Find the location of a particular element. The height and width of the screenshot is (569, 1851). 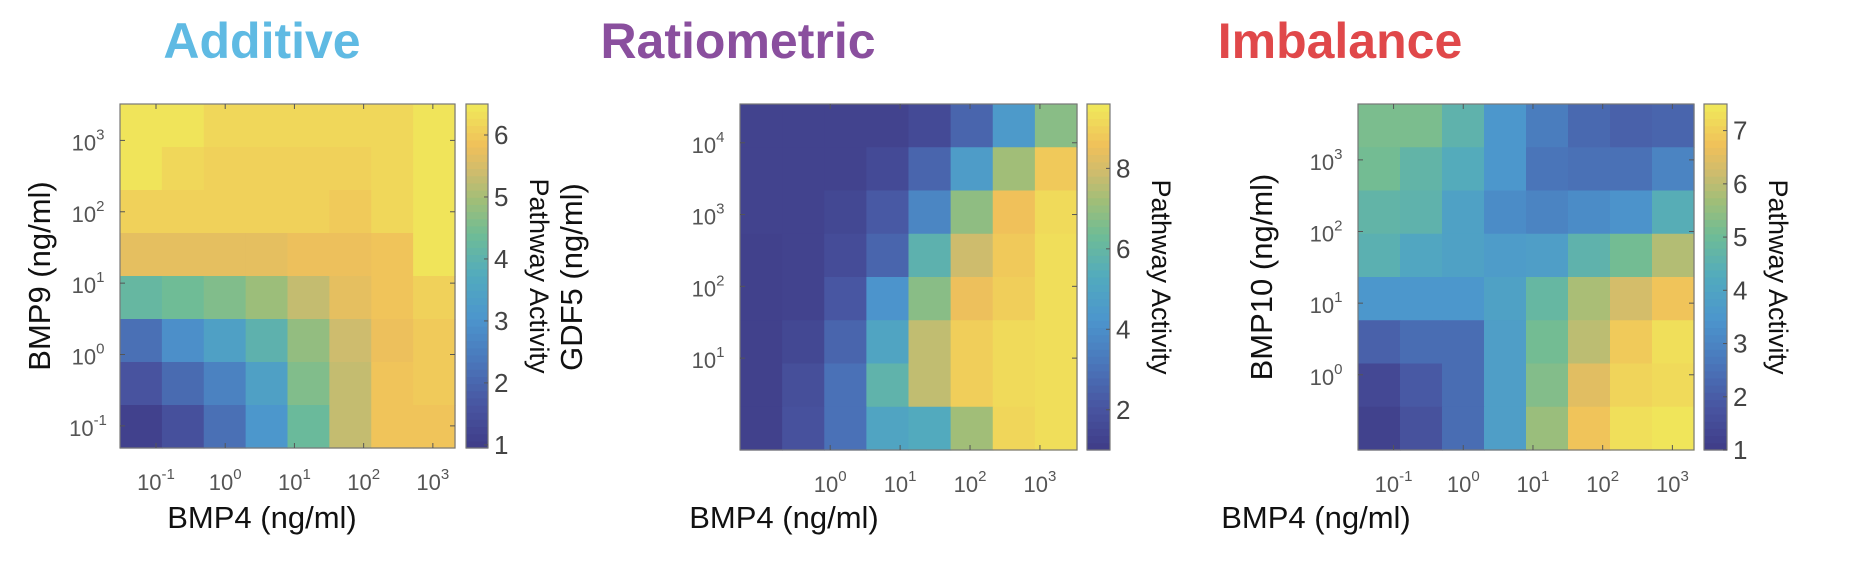

colorbar-tick-label: 5 is located at coordinates (1740, 237).